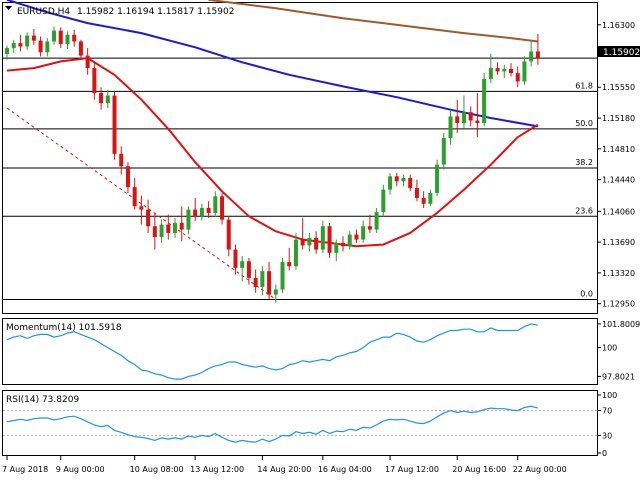 Image resolution: width=640 pixels, height=484 pixels. What do you see at coordinates (373, 21) in the screenshot?
I see `sma-brown-line` at bounding box center [373, 21].